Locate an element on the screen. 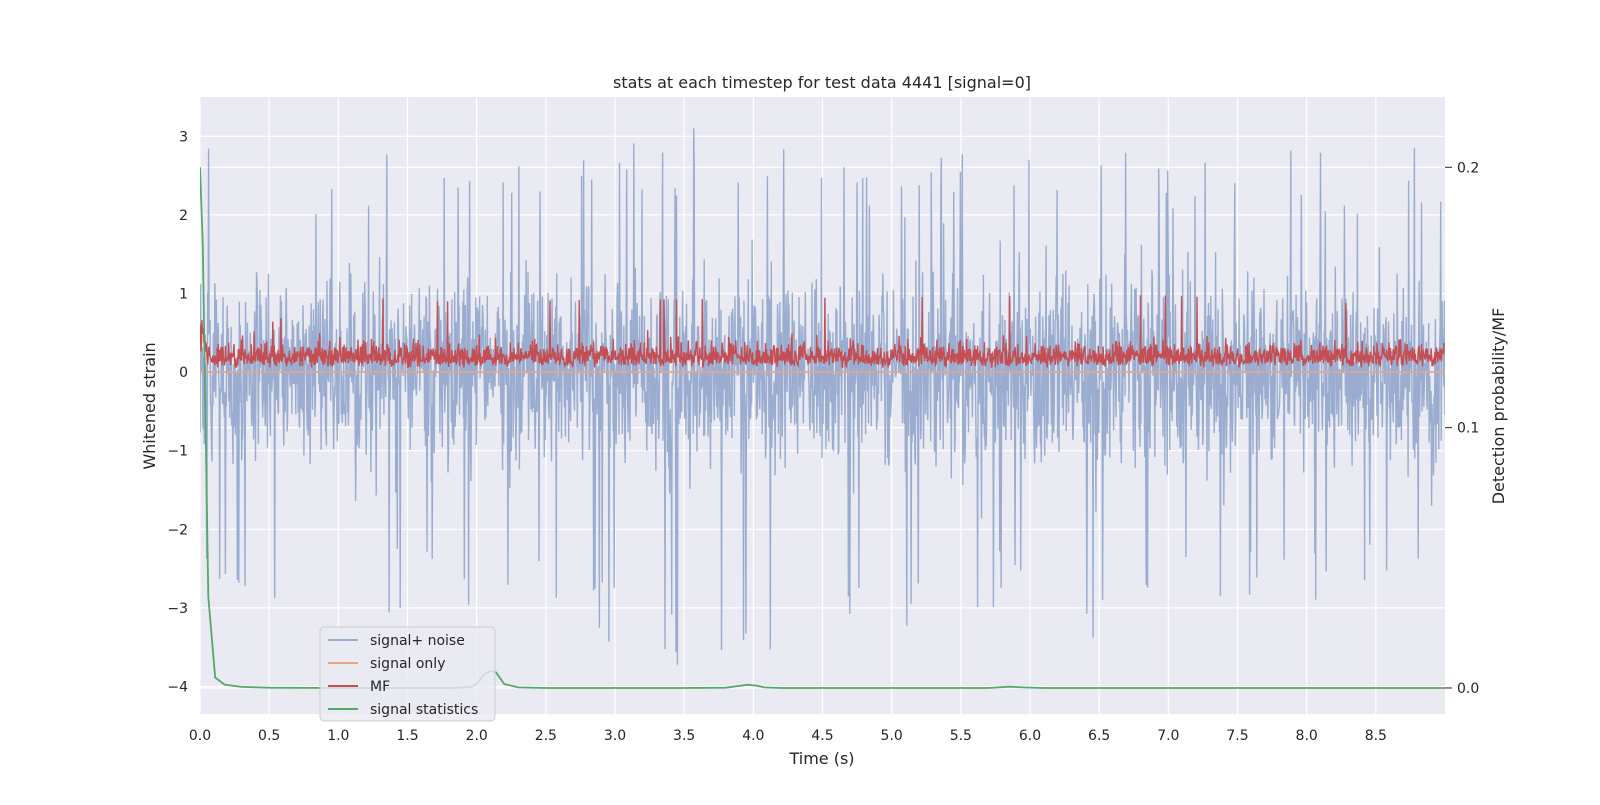 The width and height of the screenshot is (1600, 805). legend-label: signal only is located at coordinates (407, 664).